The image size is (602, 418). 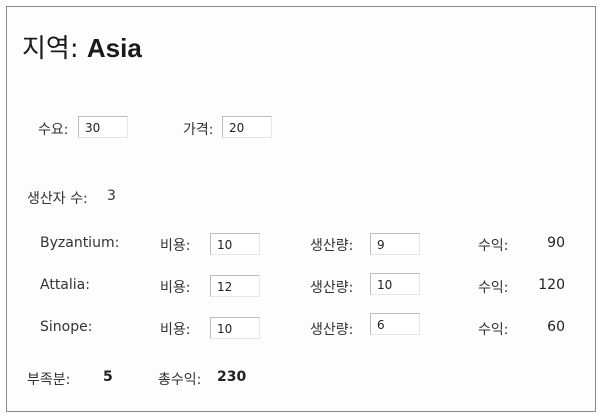 What do you see at coordinates (108, 377) in the screenshot?
I see `shortage-value: 5` at bounding box center [108, 377].